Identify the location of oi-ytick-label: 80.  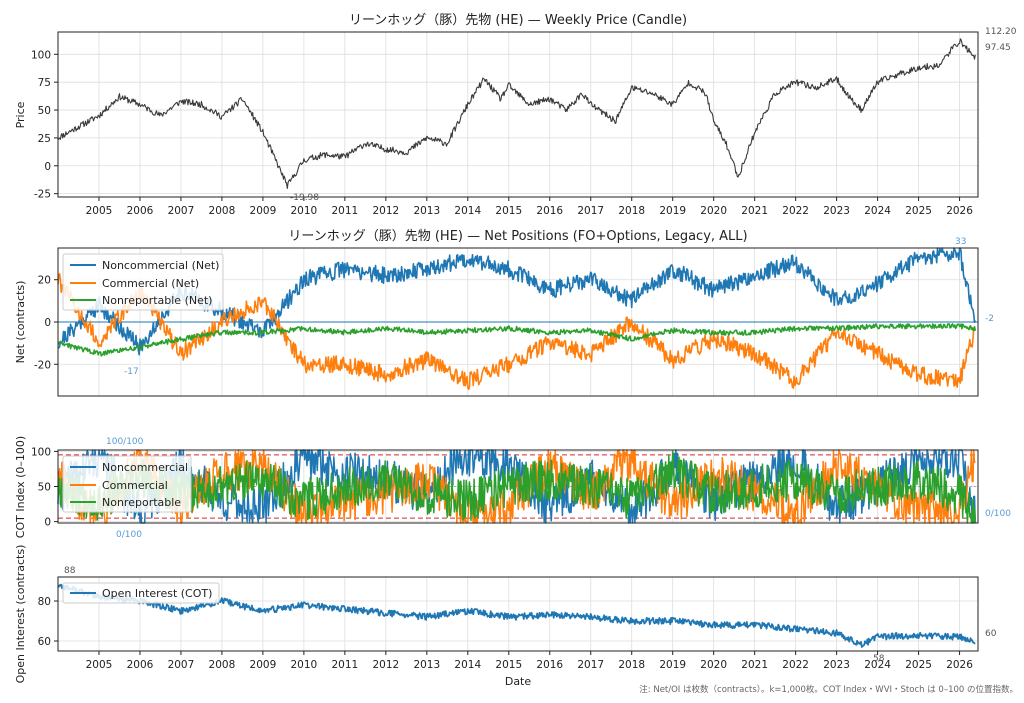
(44, 602).